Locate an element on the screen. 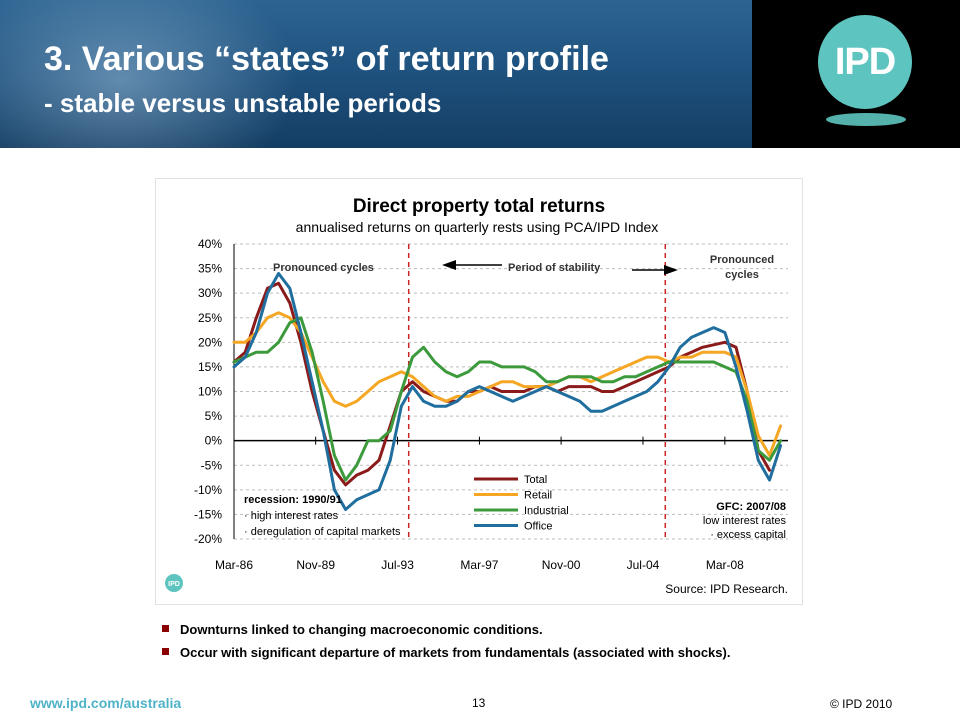 This screenshot has height=720, width=960. y-tick-label: -20% is located at coordinates (208, 539).